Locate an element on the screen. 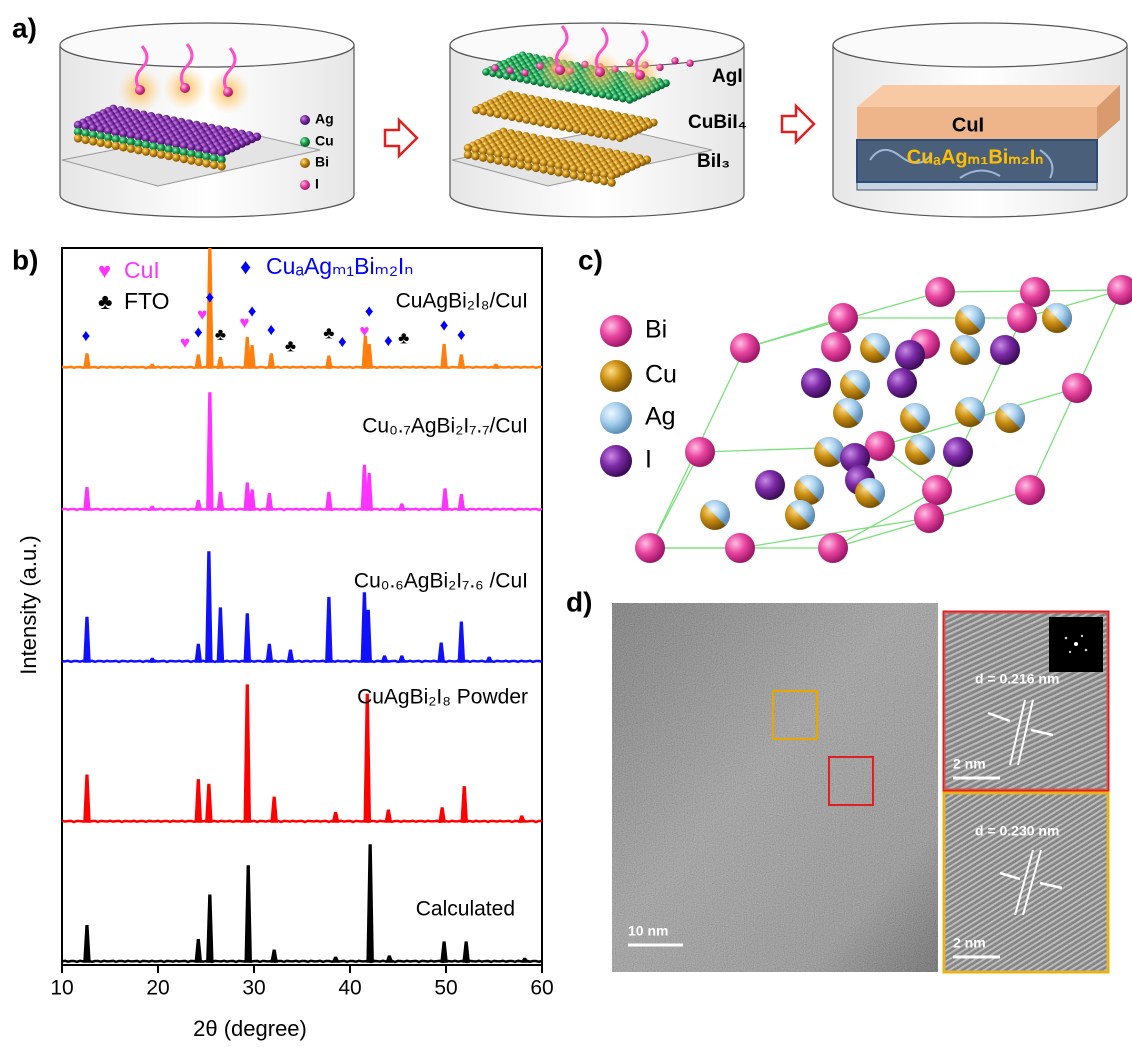 Image resolution: width=1132 pixels, height=1047 pixels. y-axis-label: Intensity (a.u.) is located at coordinates (28, 604).